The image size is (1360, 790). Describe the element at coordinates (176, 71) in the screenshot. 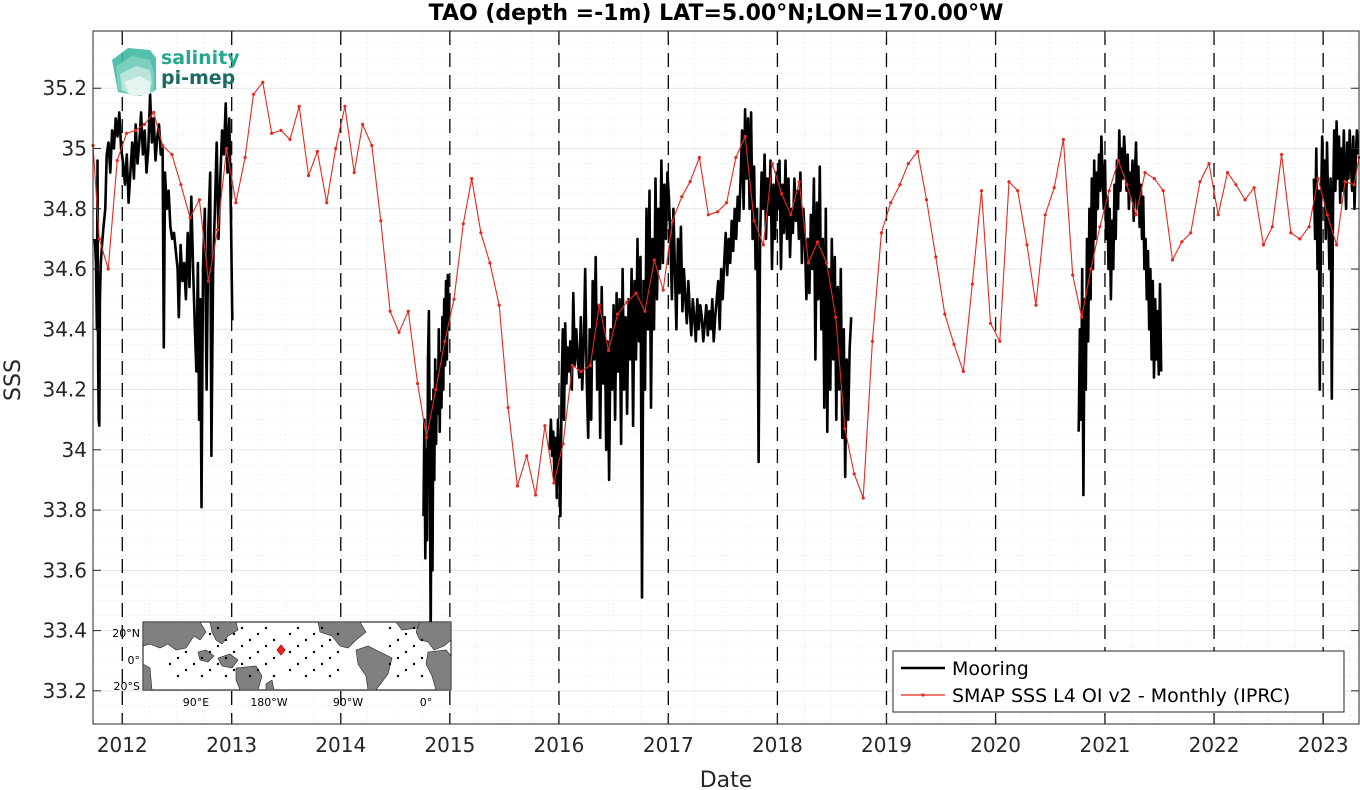

I see `salinity-pi-mep-logo: salinity pi-mep` at that location.